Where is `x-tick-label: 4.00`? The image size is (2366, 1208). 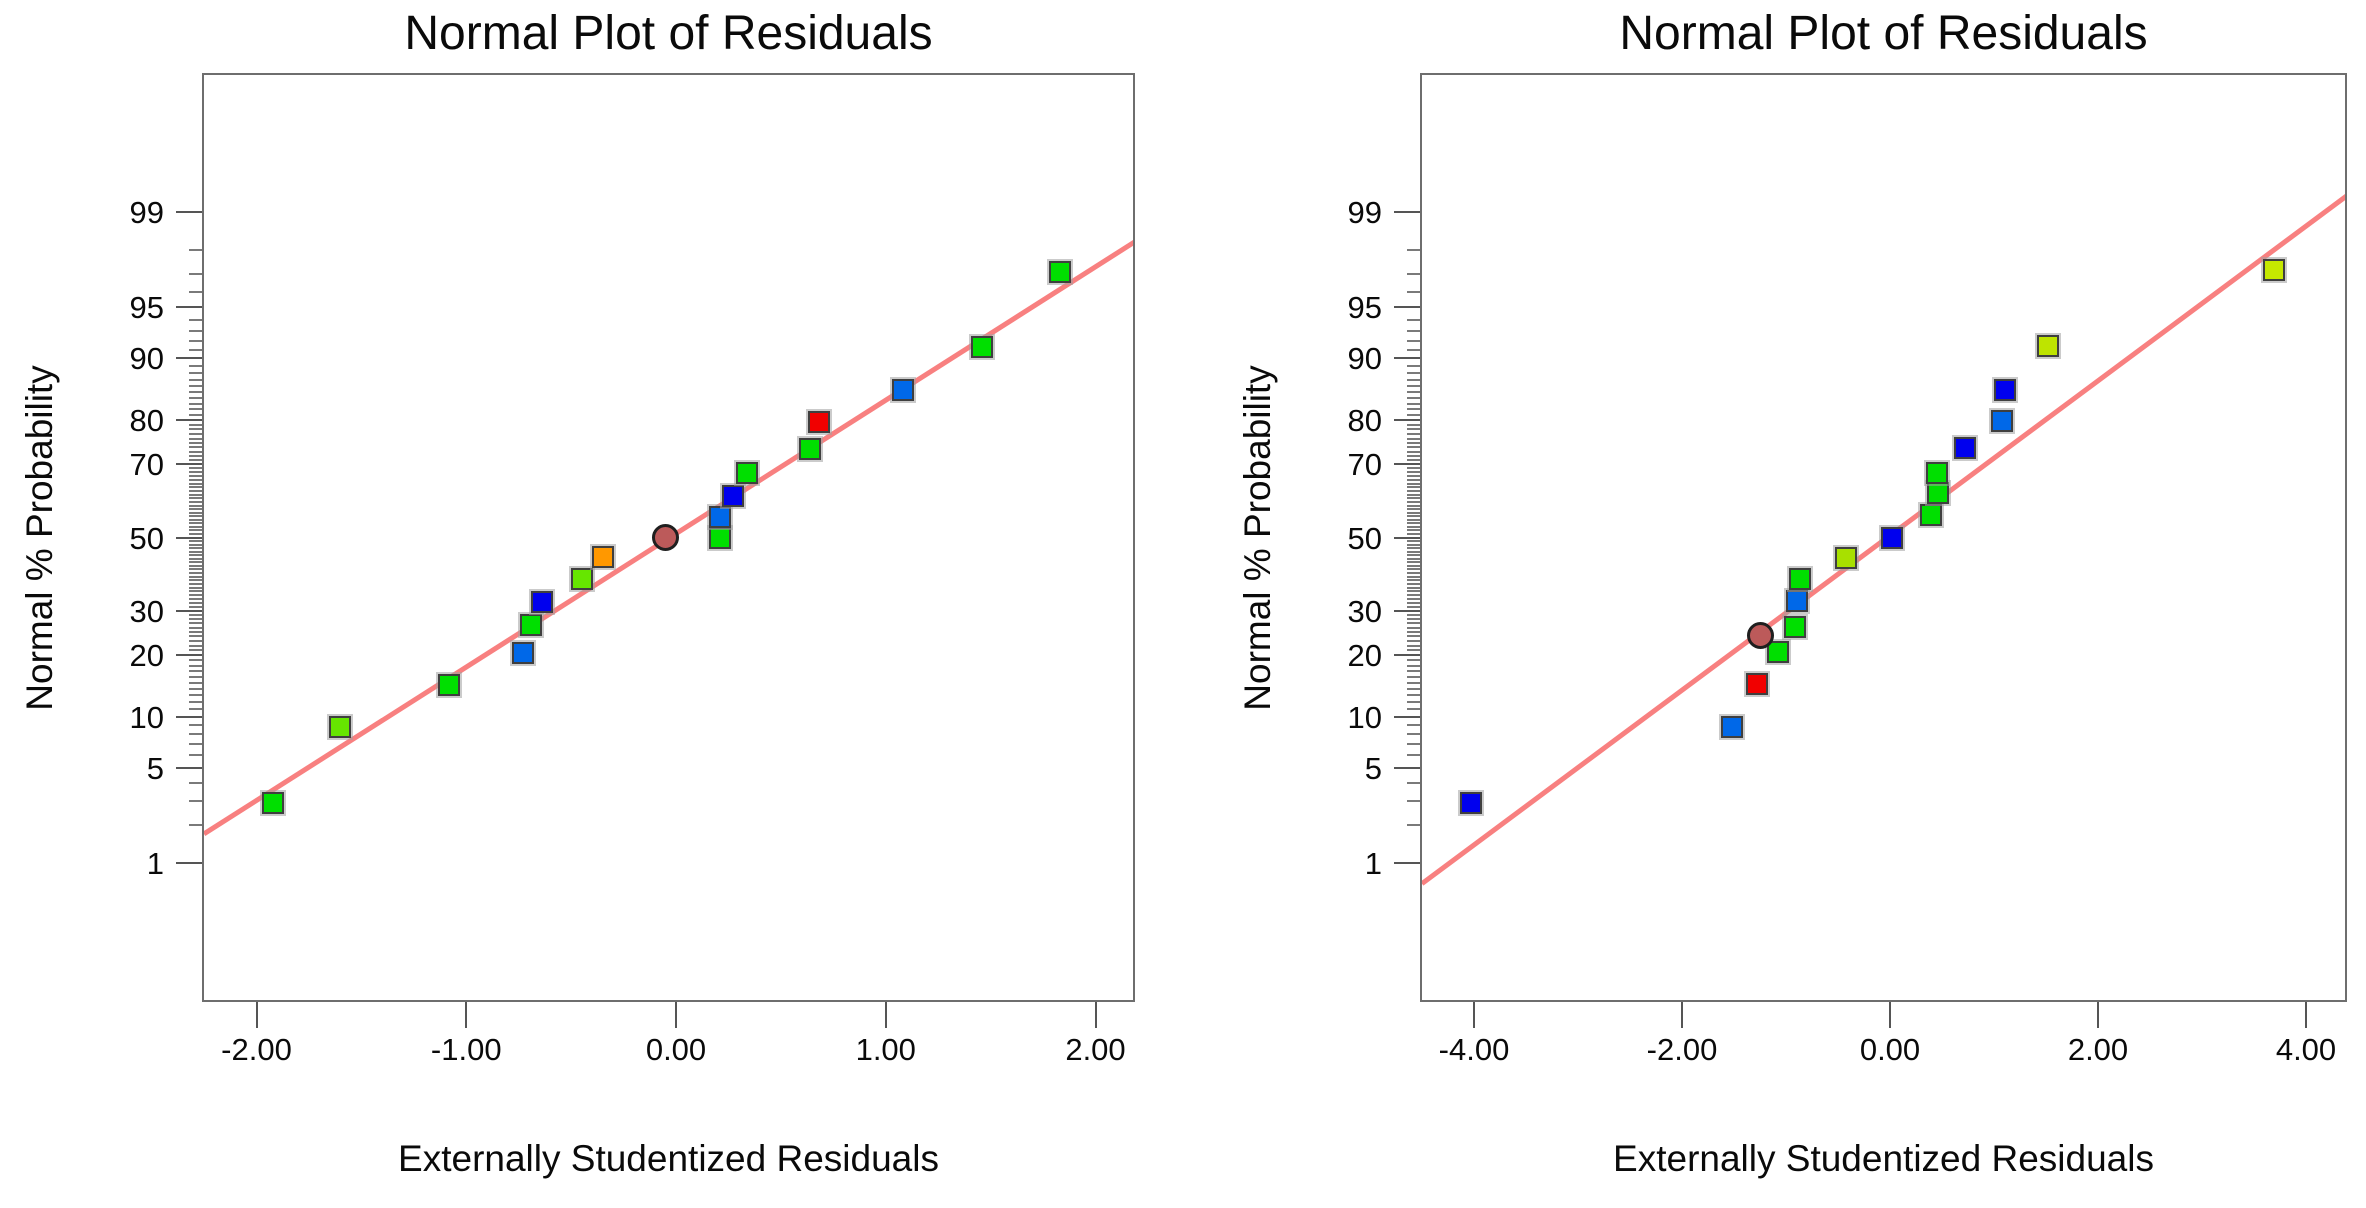 x-tick-label: 4.00 is located at coordinates (2306, 1049).